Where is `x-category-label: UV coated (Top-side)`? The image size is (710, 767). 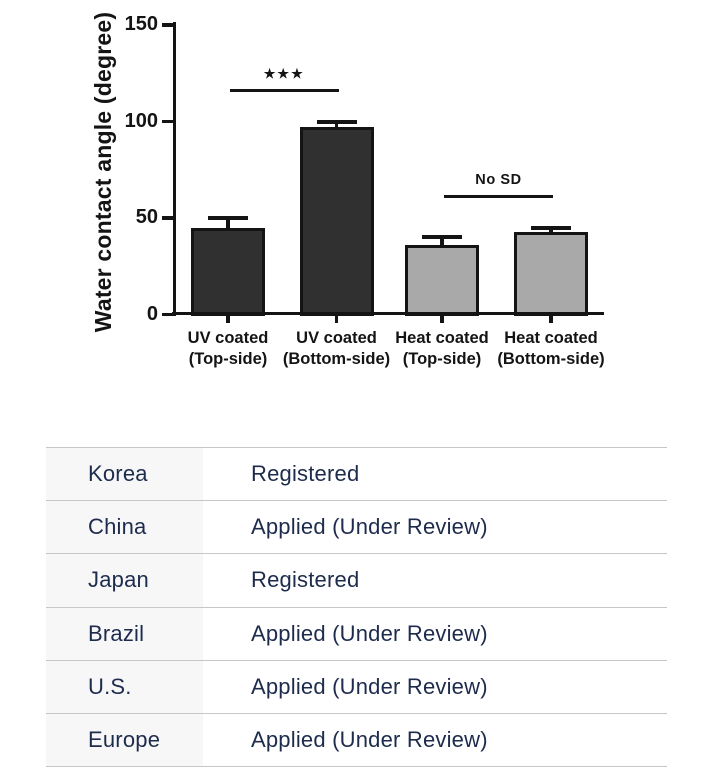 x-category-label: UV coated (Top-side) is located at coordinates (228, 349).